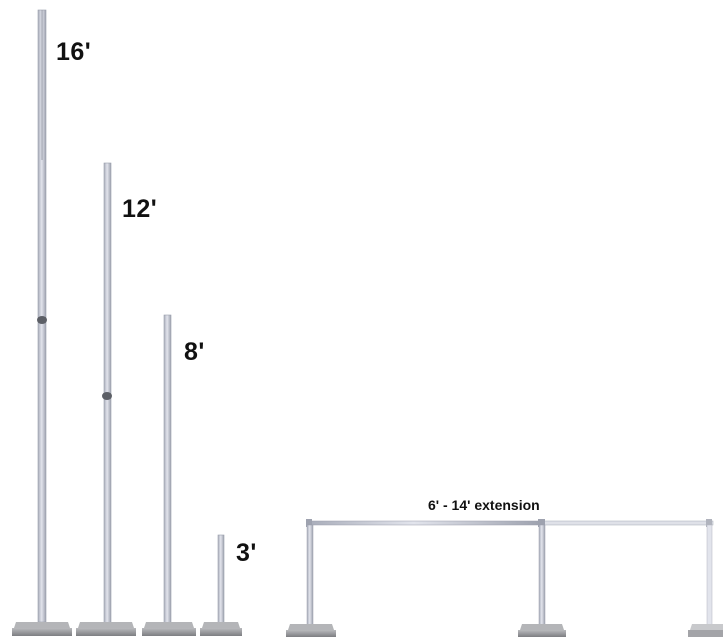 The width and height of the screenshot is (723, 644). Describe the element at coordinates (425, 523) in the screenshot. I see `crossbar-left` at that location.